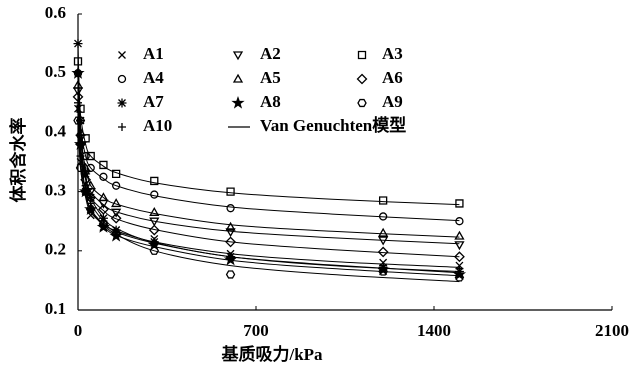  I want to click on legend-label: Van Genuchten模型, so click(333, 125).